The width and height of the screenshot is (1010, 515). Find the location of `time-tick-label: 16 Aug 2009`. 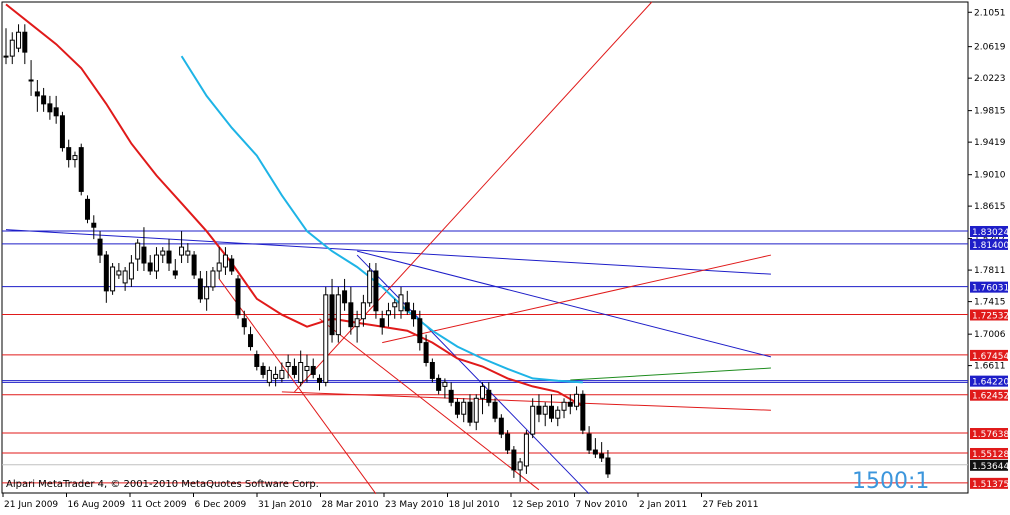

time-tick-label: 16 Aug 2009 is located at coordinates (97, 505).